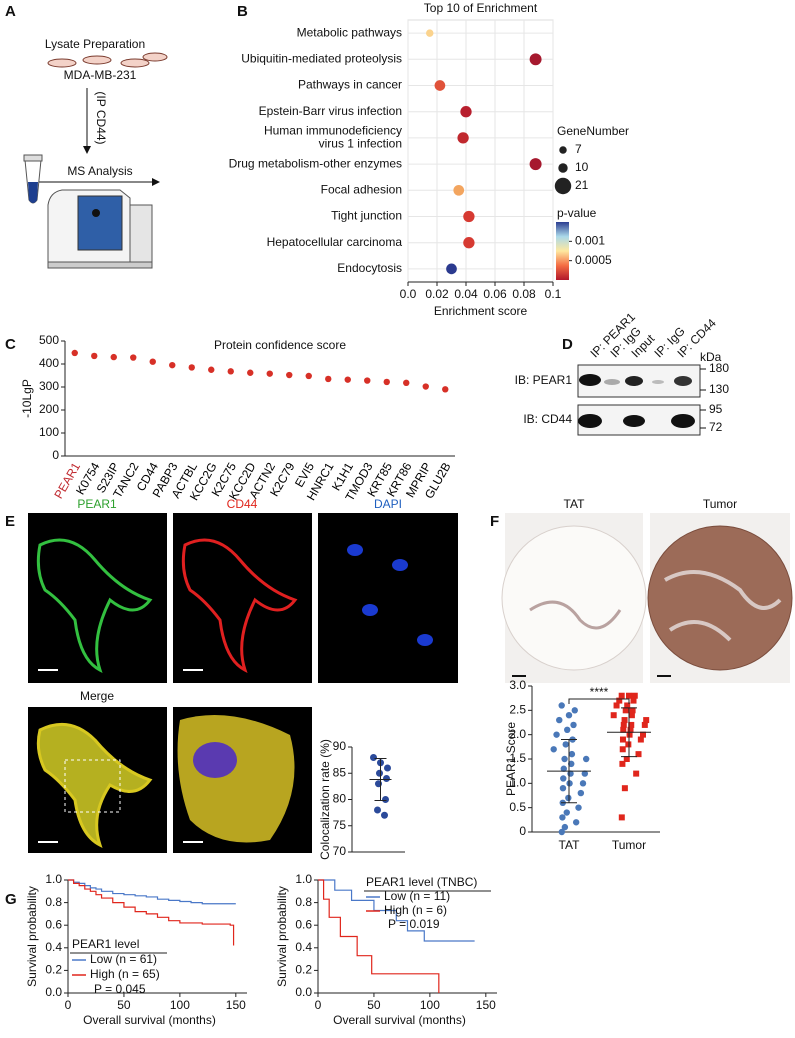  Describe the element at coordinates (53, 947) in the screenshot. I see `y-tick-label: 0.4` at that location.